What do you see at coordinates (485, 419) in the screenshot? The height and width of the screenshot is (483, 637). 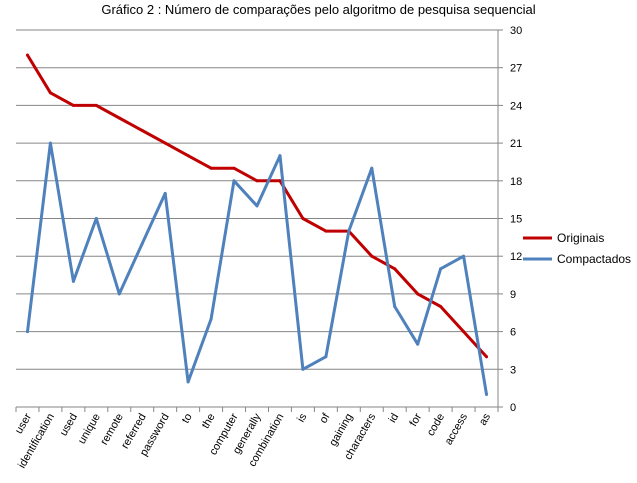 I see `x-tick-label: as` at bounding box center [485, 419].